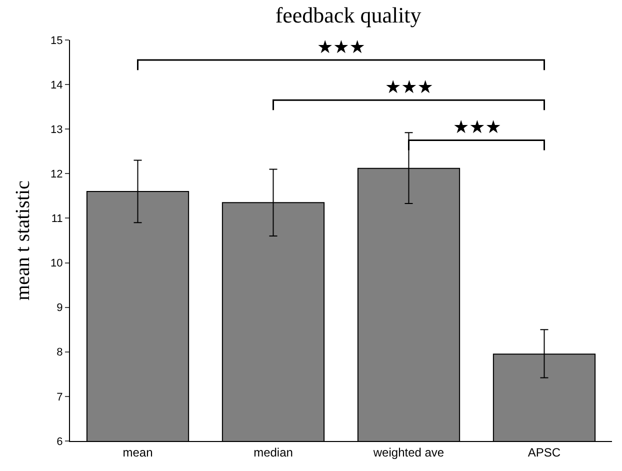  Describe the element at coordinates (23, 240) in the screenshot. I see `y-axis-title: mean t statistic` at that location.